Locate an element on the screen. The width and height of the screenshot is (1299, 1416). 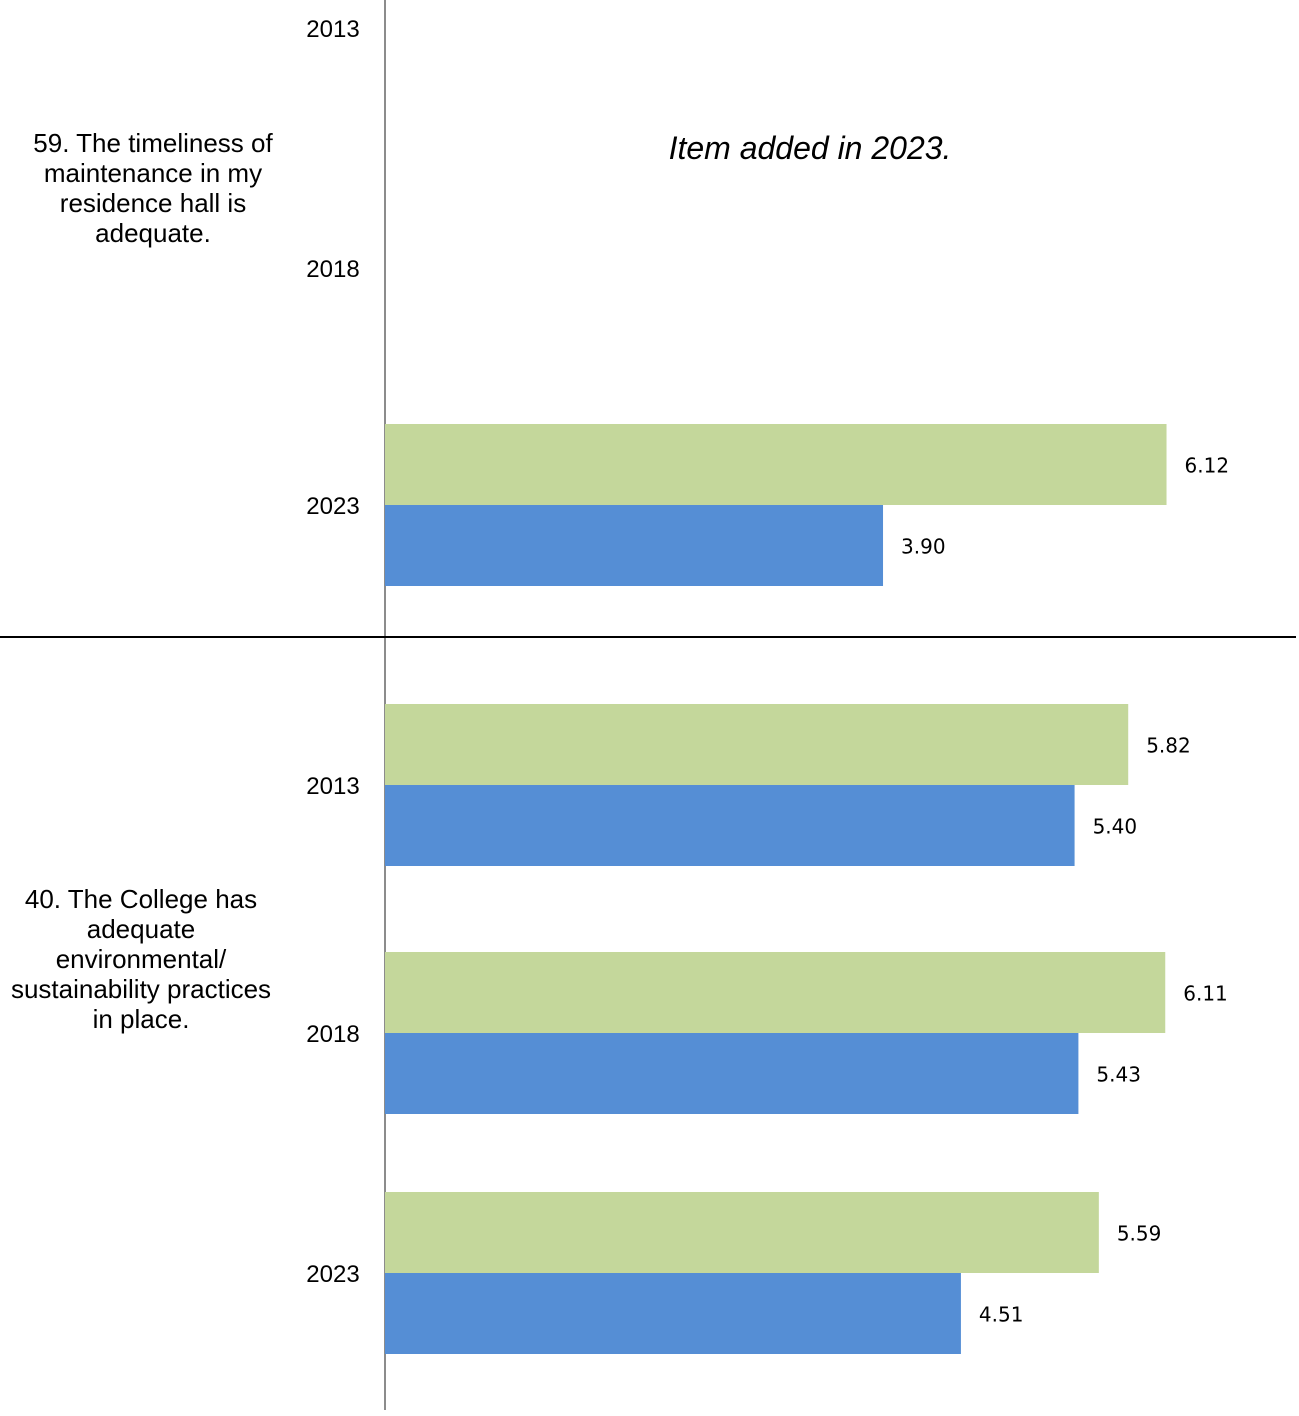
data-label-2018-series-2: 5.43 is located at coordinates (1118, 1075).